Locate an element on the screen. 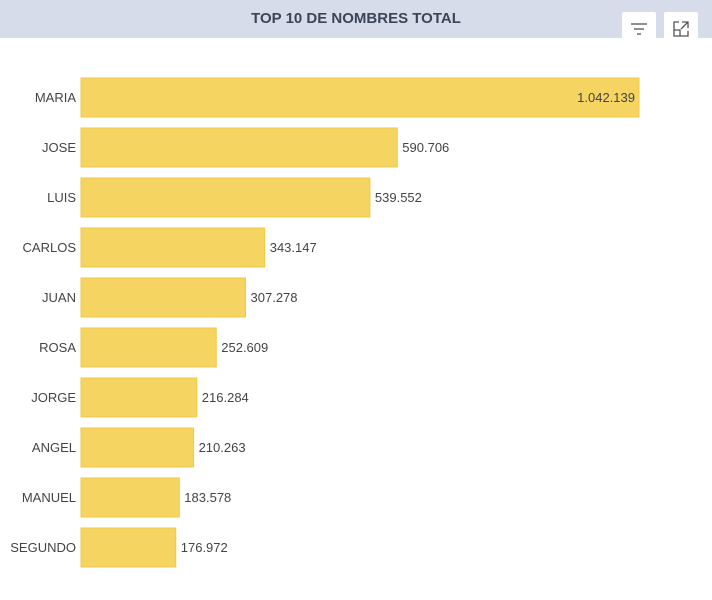 The height and width of the screenshot is (600, 712). category-label: JORGE is located at coordinates (53, 397).